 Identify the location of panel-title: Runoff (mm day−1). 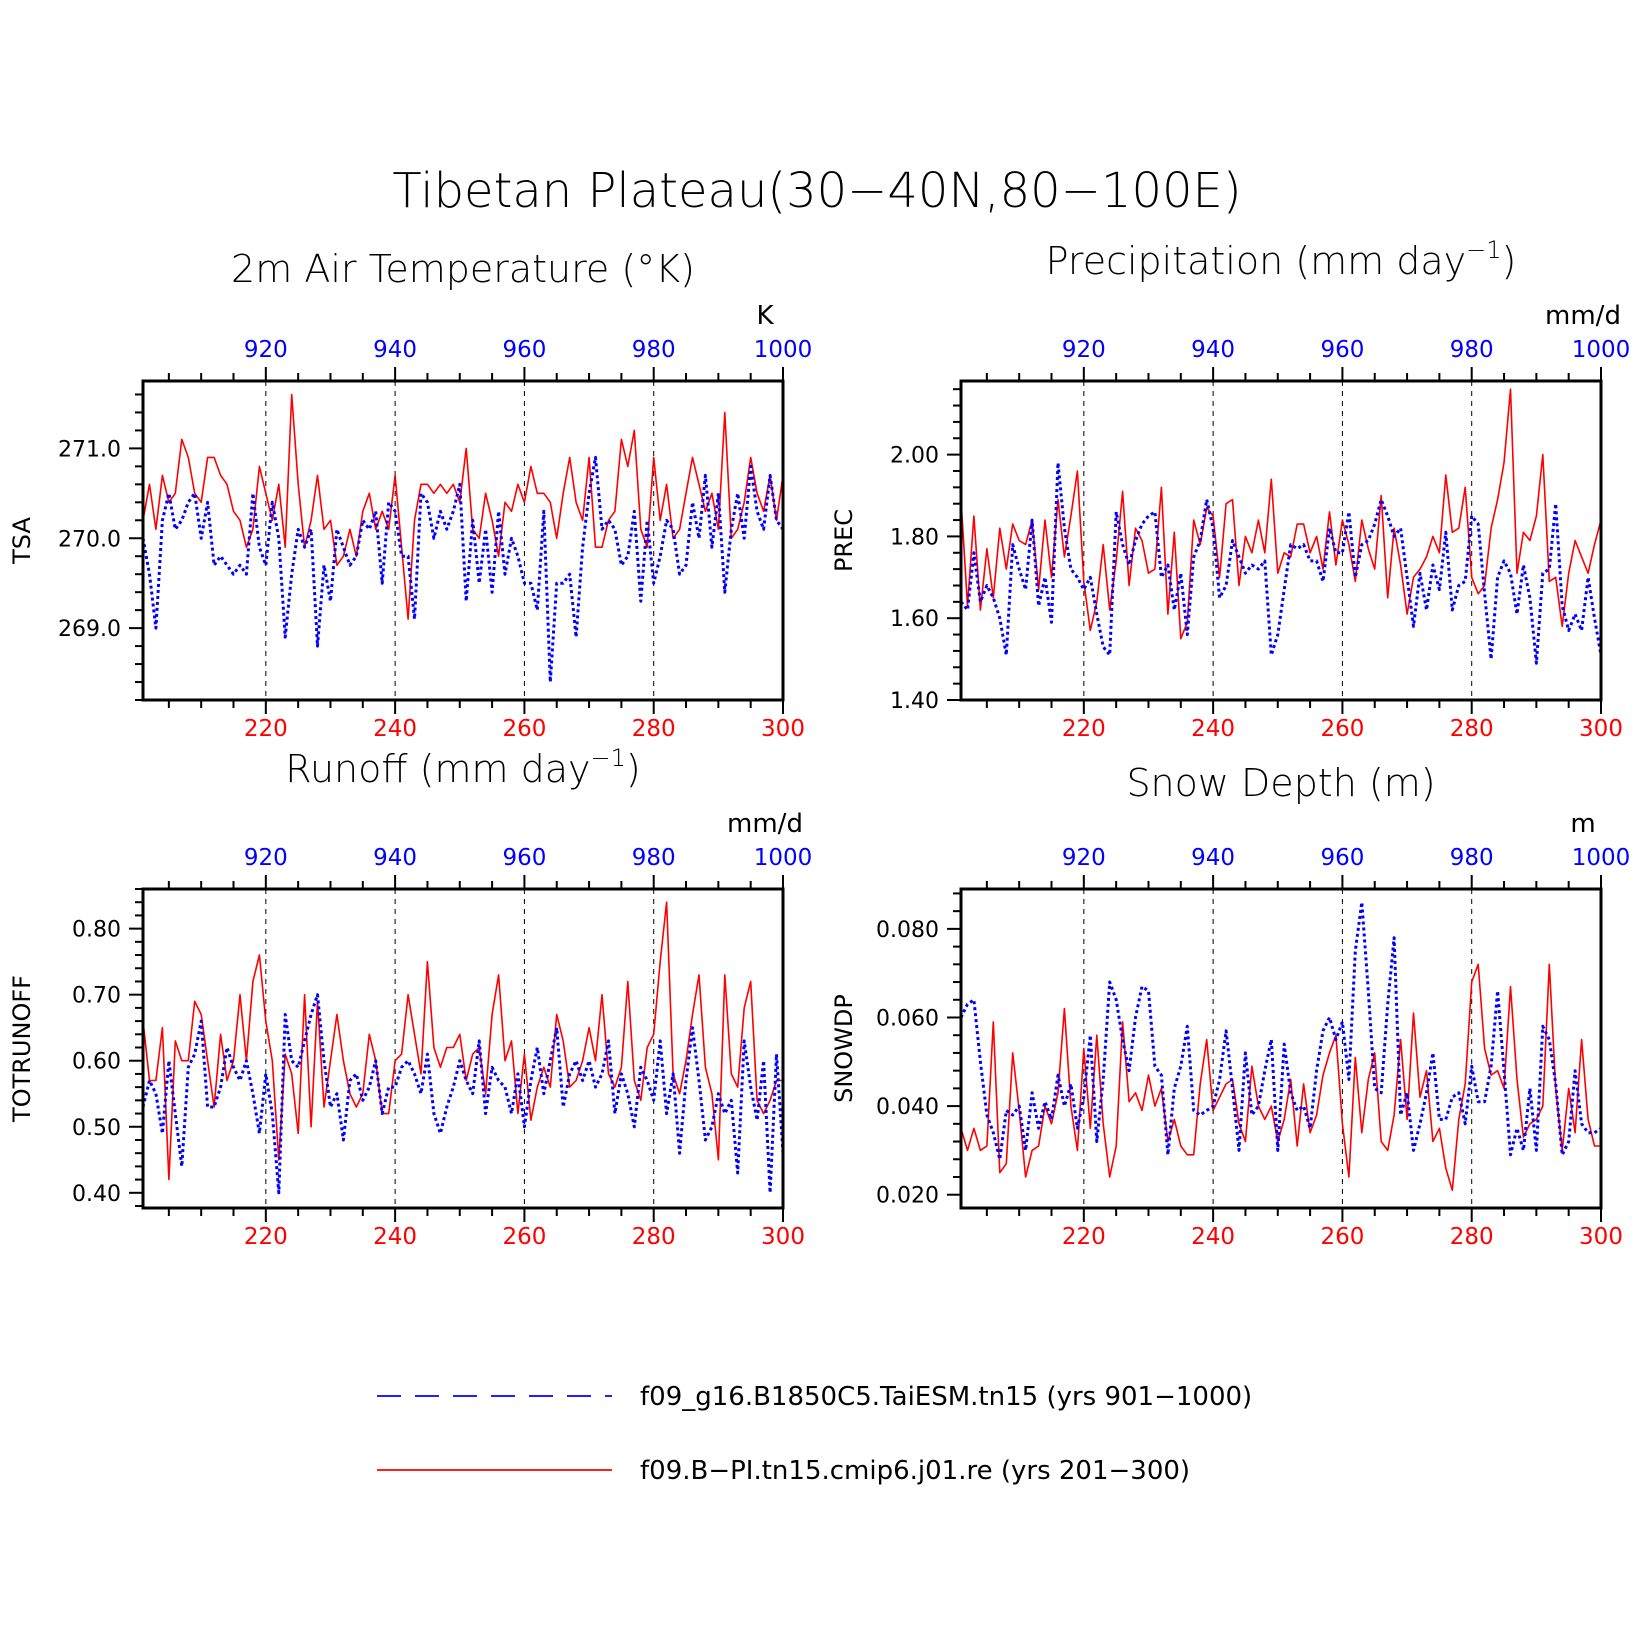
(462, 767).